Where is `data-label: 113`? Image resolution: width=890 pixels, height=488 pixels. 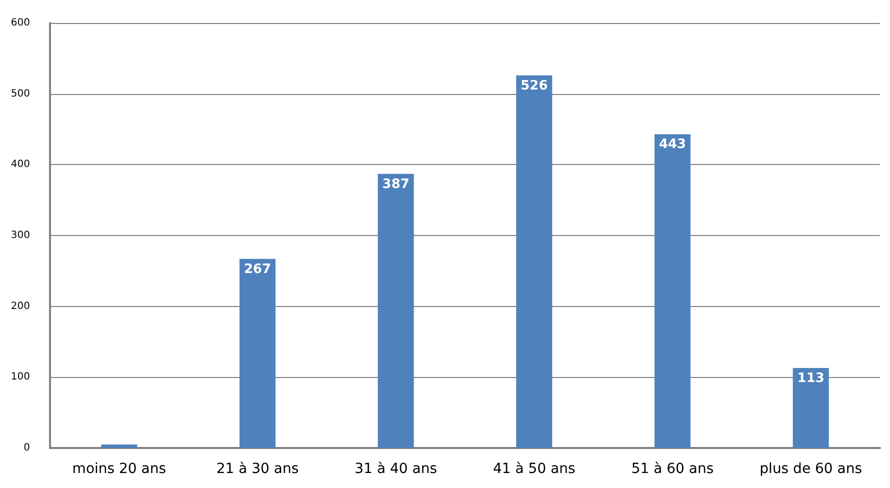 data-label: 113 is located at coordinates (810, 378).